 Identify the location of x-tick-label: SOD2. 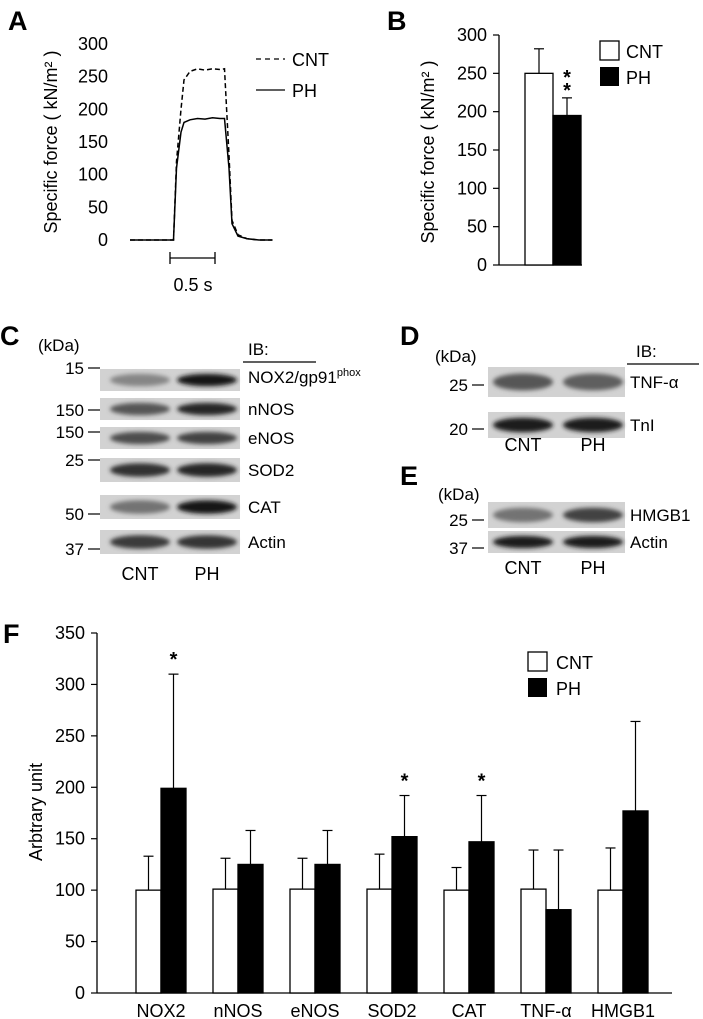
(391, 1010).